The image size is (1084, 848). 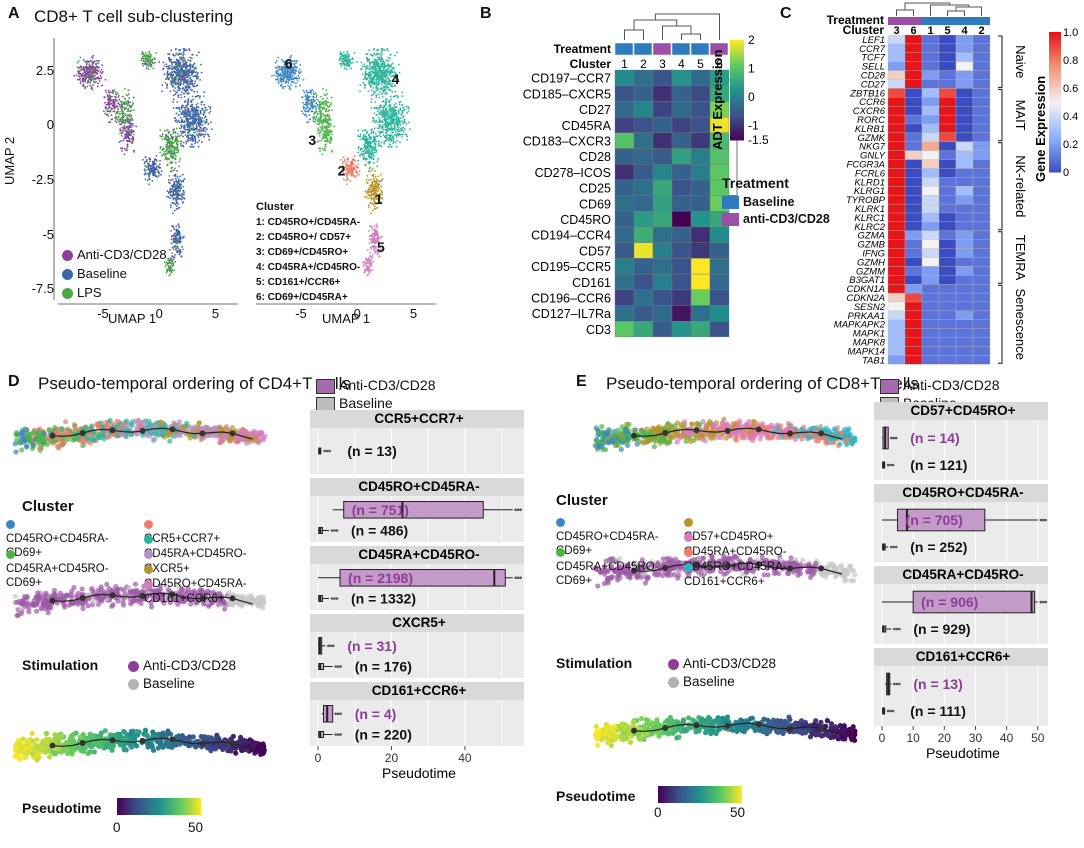 What do you see at coordinates (381, 247) in the screenshot?
I see `cluster-number-label: 5` at bounding box center [381, 247].